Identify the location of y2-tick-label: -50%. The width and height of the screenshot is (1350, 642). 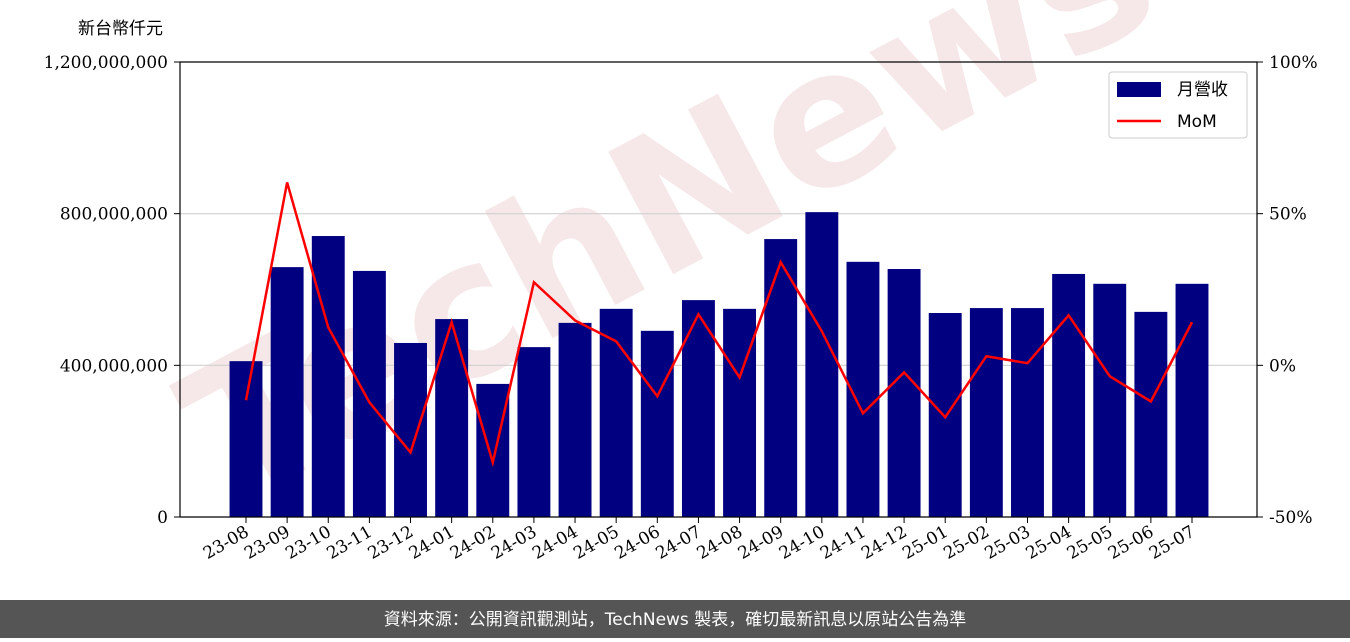
(1291, 518).